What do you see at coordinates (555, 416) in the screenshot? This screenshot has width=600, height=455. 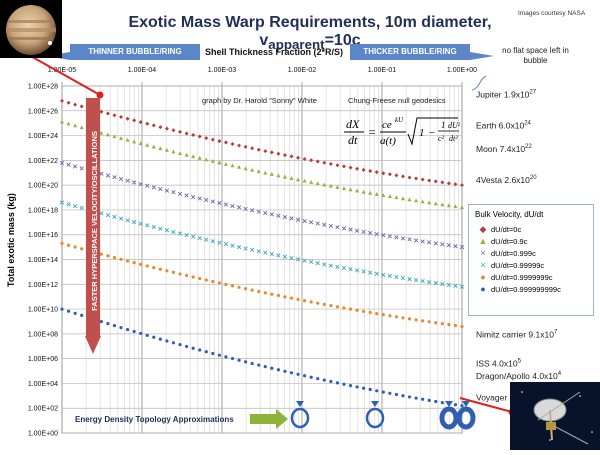 I see `voyager-icon` at bounding box center [555, 416].